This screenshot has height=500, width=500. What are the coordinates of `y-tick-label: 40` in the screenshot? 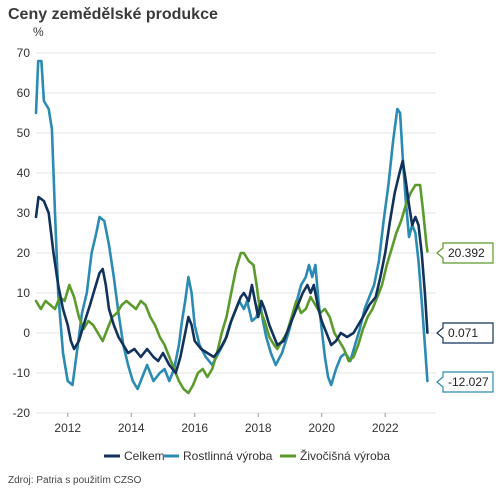 It's located at (24, 173).